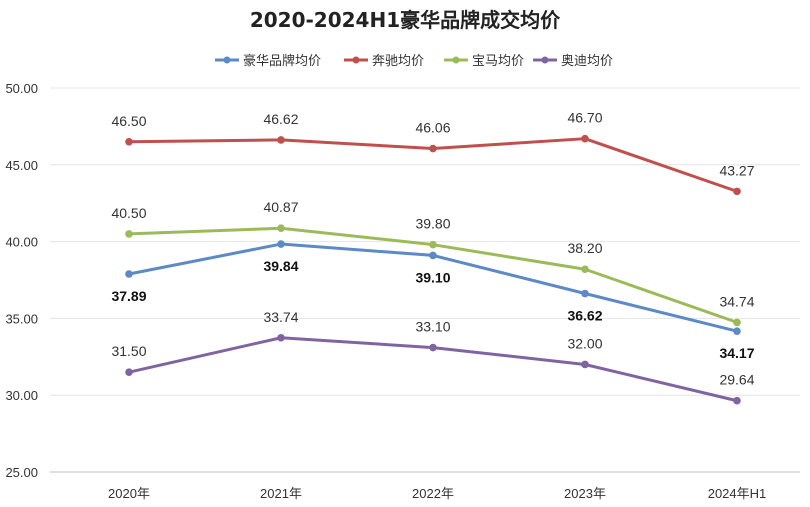  What do you see at coordinates (432, 327) in the screenshot?
I see `data-label: 33.10` at bounding box center [432, 327].